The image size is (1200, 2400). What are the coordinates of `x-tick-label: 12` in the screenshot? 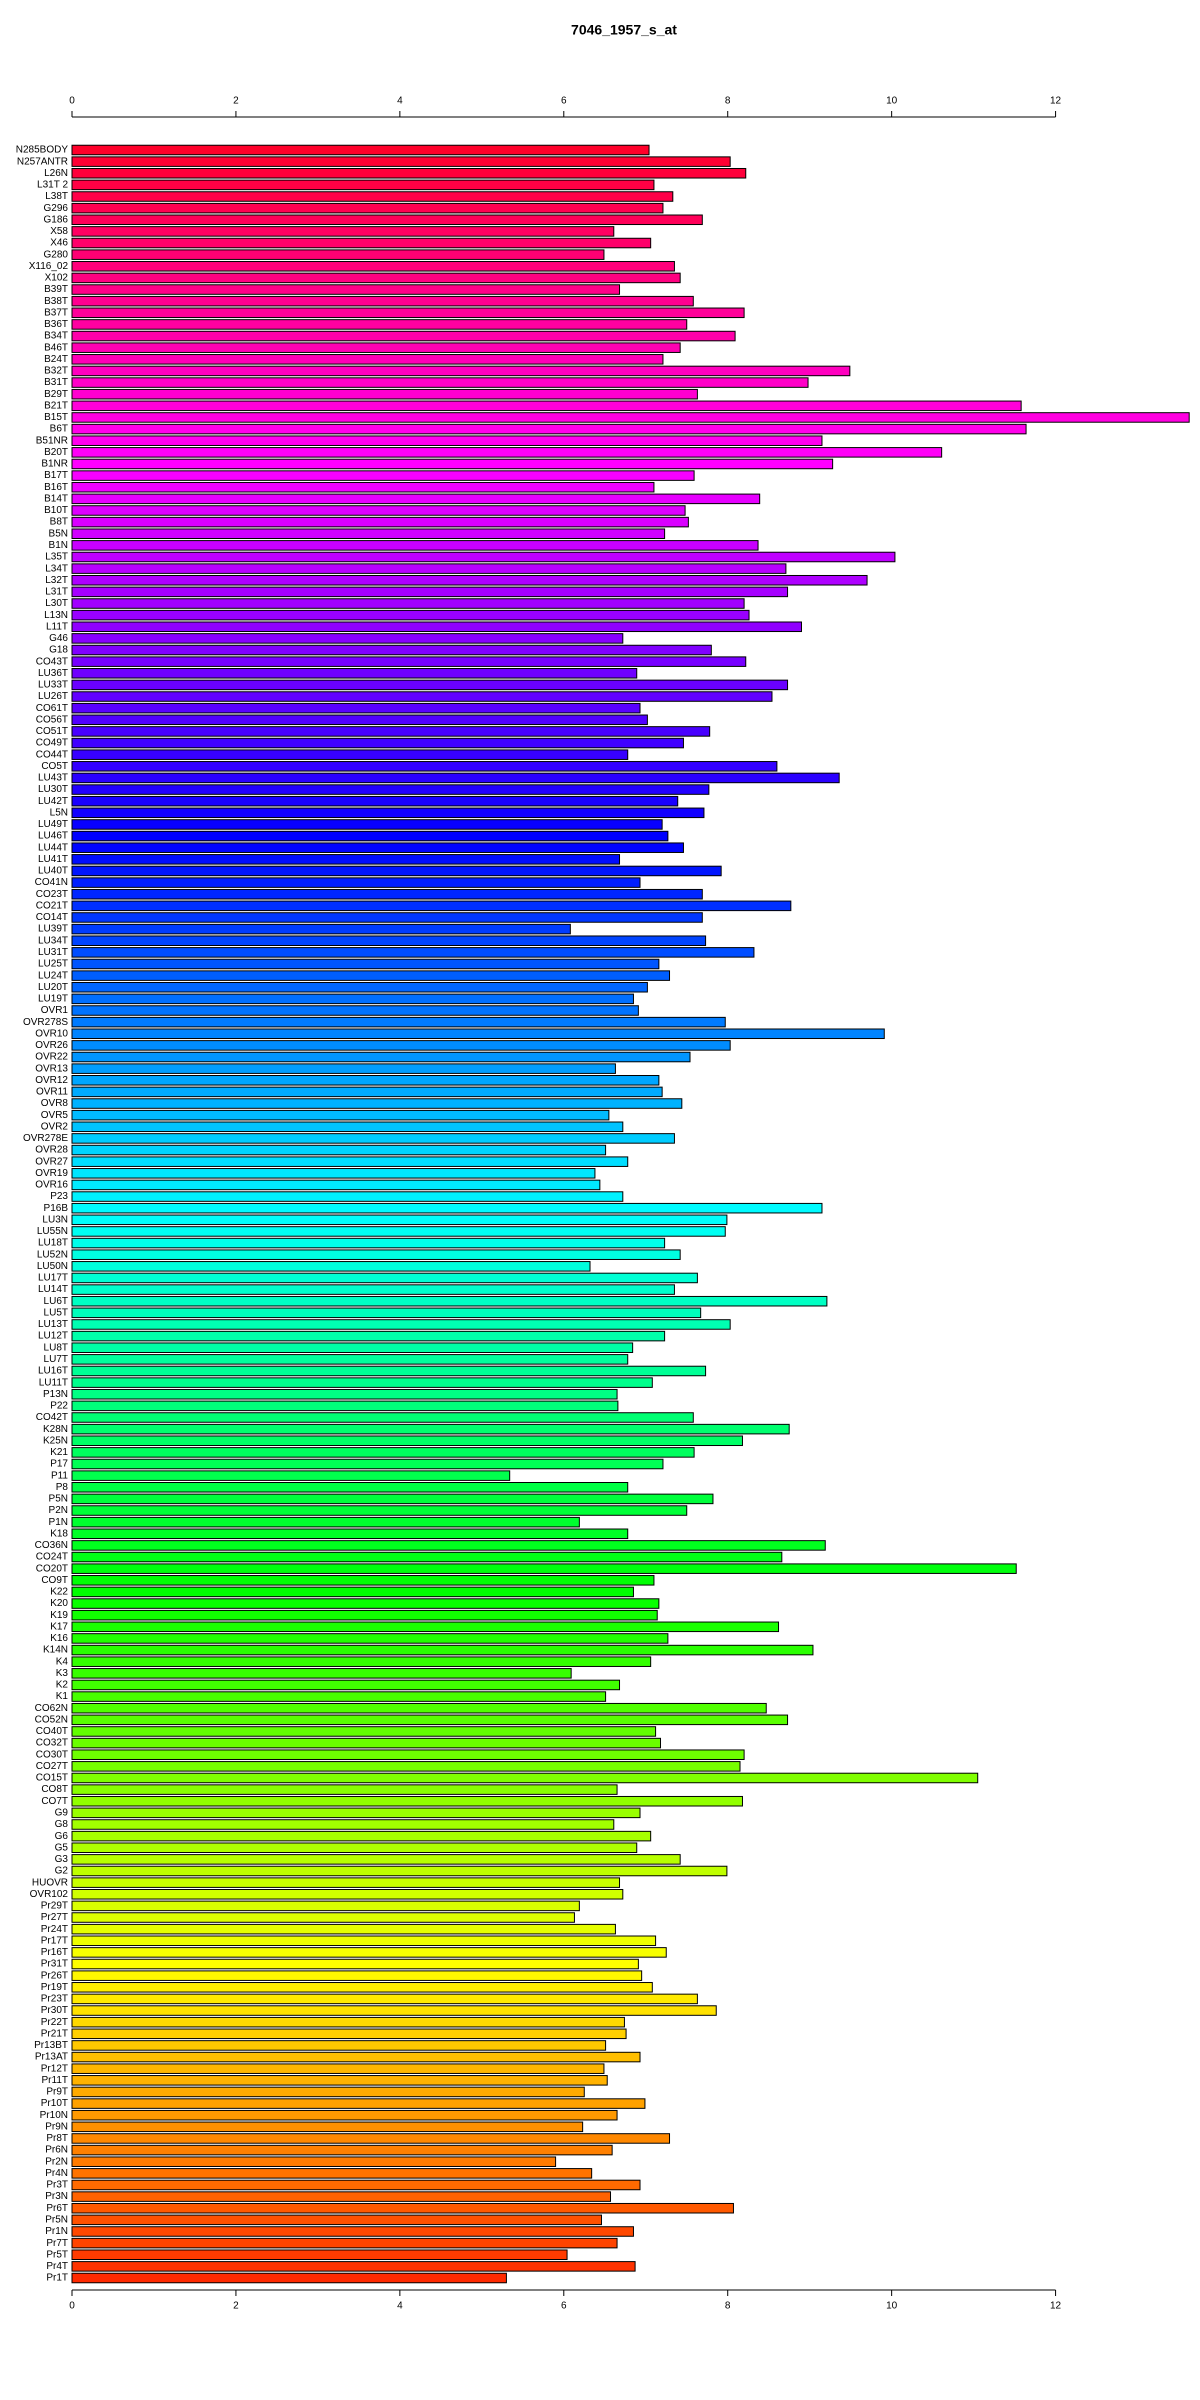 It's located at (1056, 101).